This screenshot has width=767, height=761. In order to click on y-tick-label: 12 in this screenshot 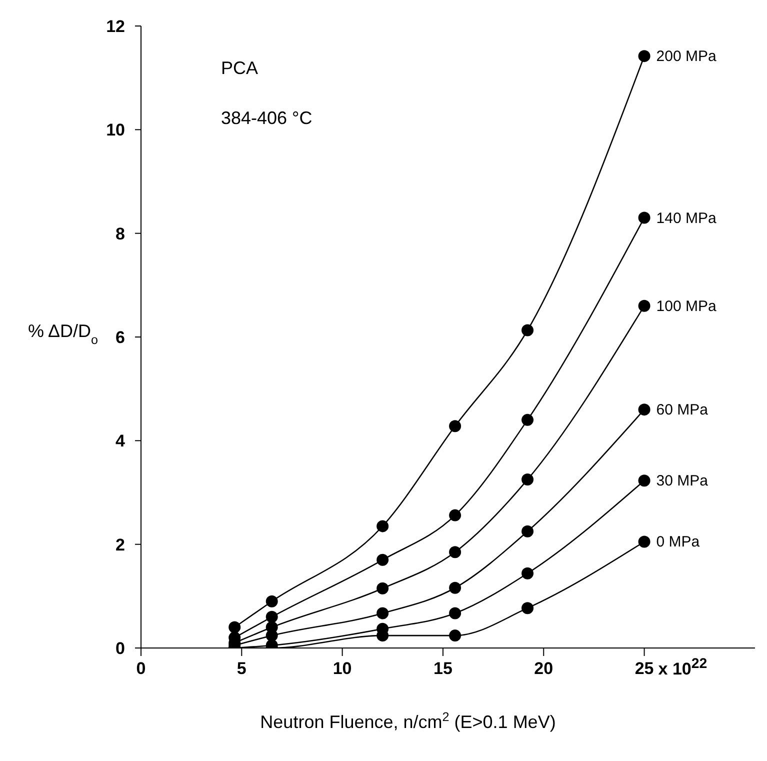, I will do `click(115, 26)`.